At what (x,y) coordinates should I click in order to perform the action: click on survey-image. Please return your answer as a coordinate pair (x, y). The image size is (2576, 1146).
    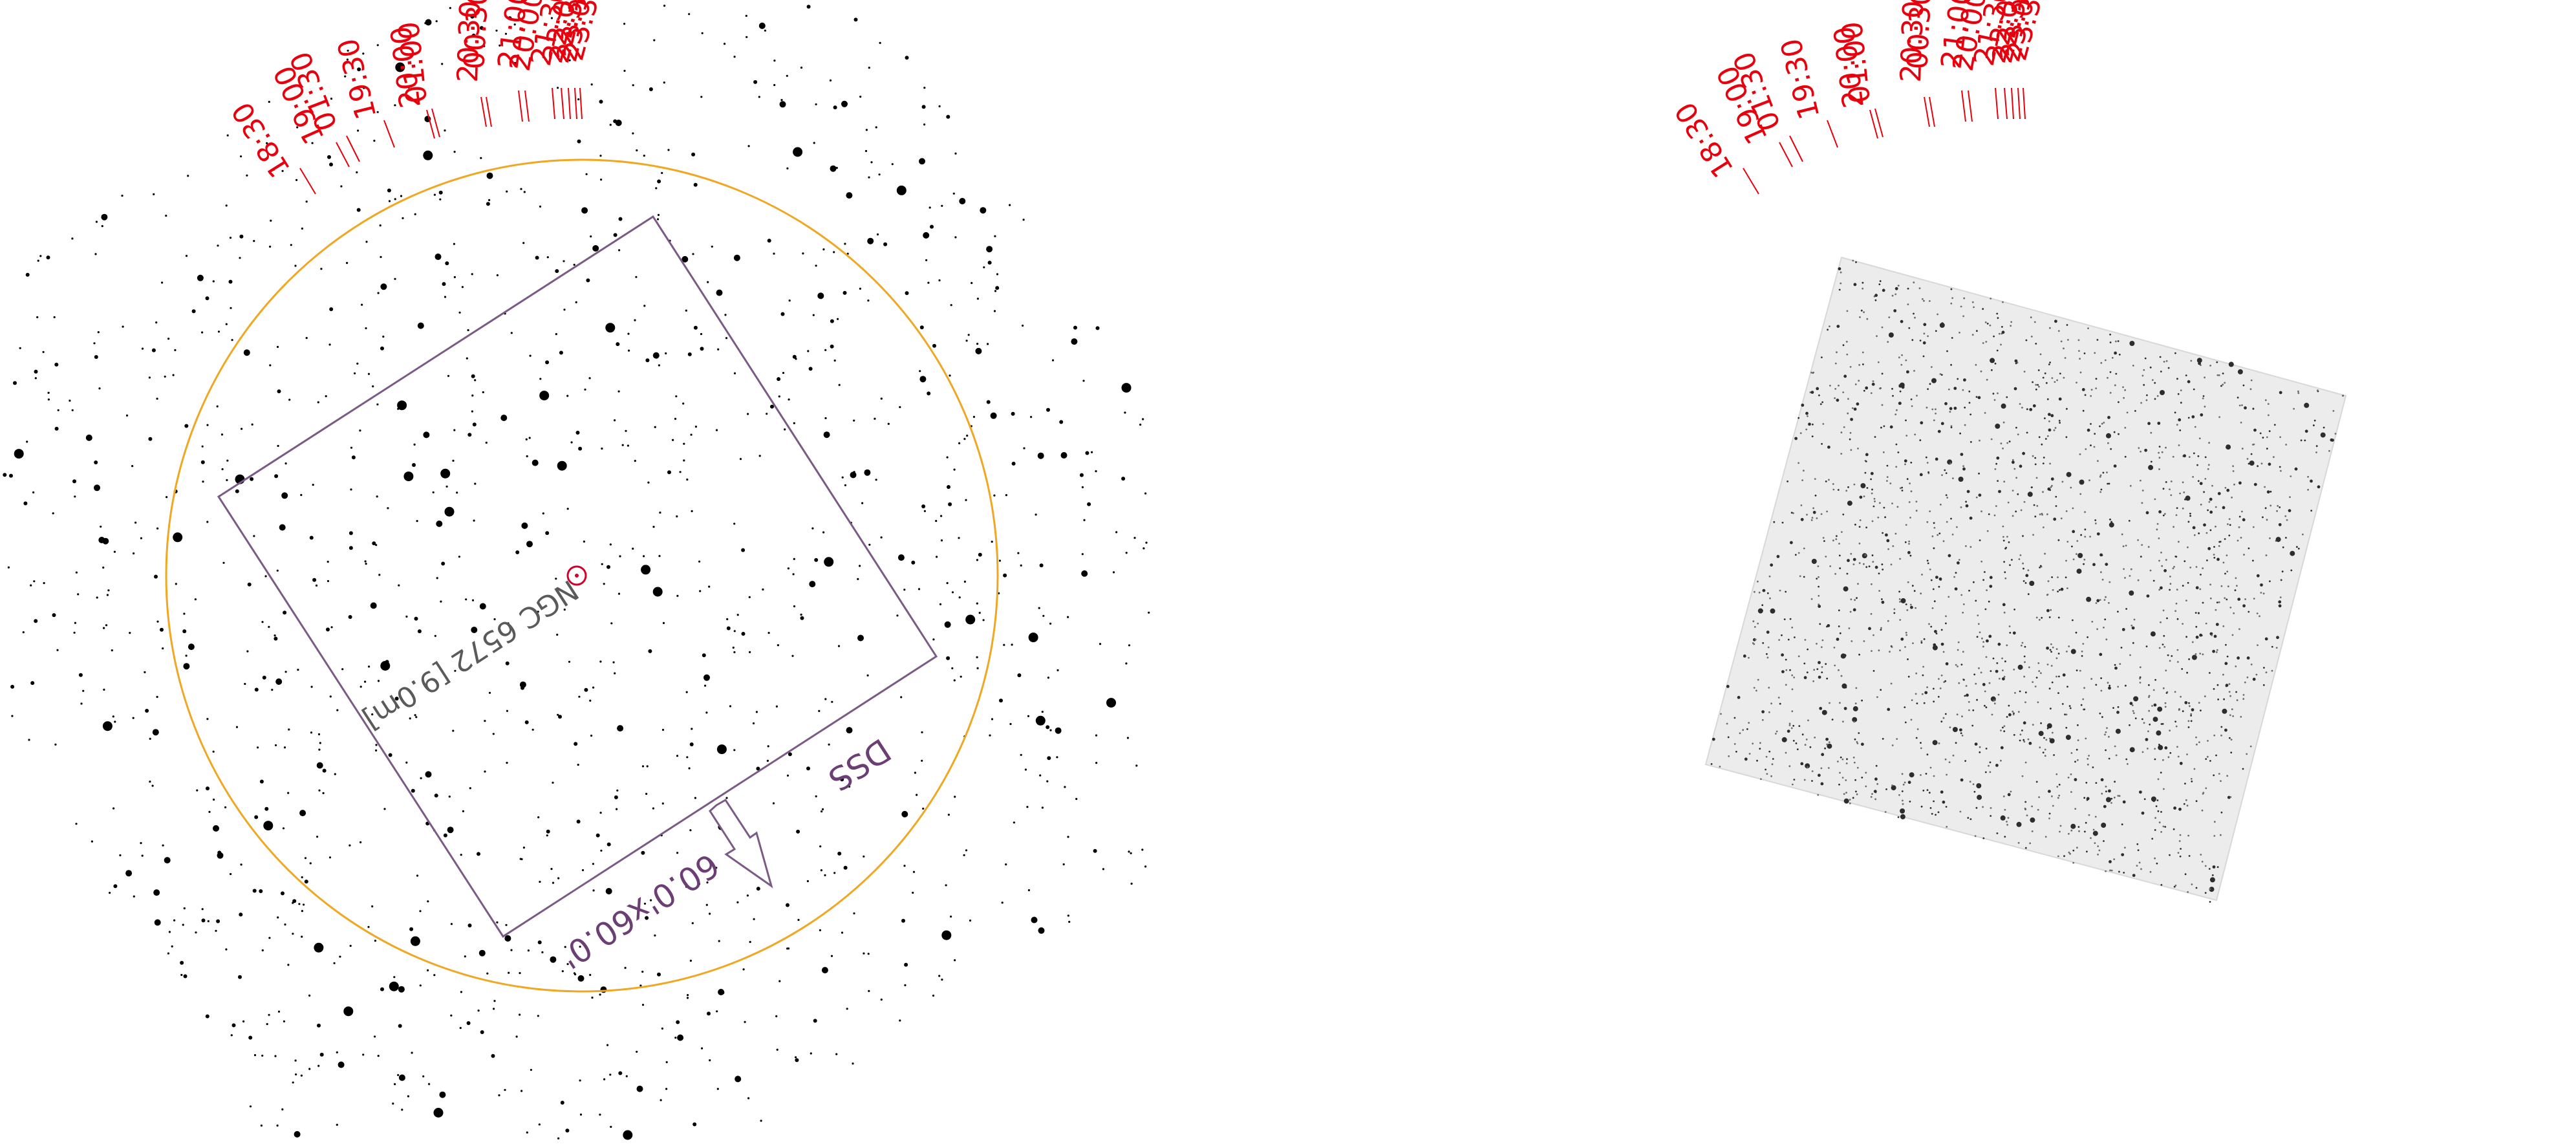
    Looking at the image, I should click on (2026, 579).